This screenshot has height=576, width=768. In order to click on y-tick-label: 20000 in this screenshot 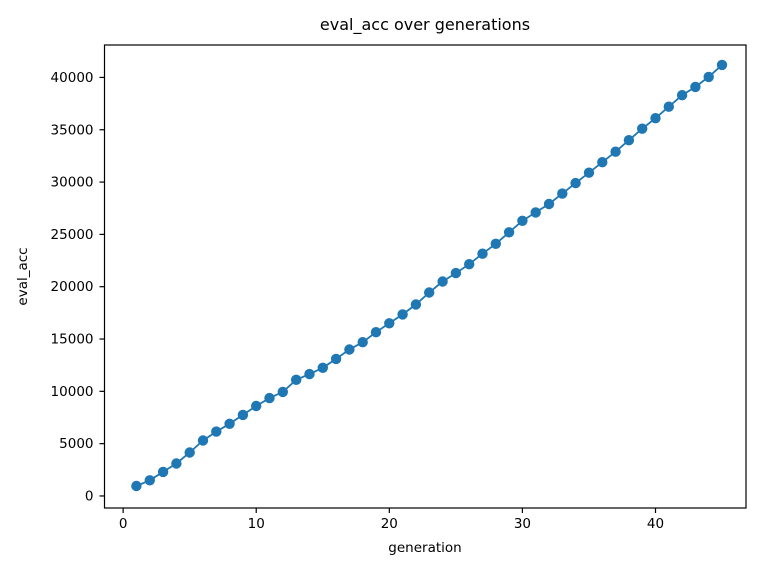, I will do `click(72, 287)`.